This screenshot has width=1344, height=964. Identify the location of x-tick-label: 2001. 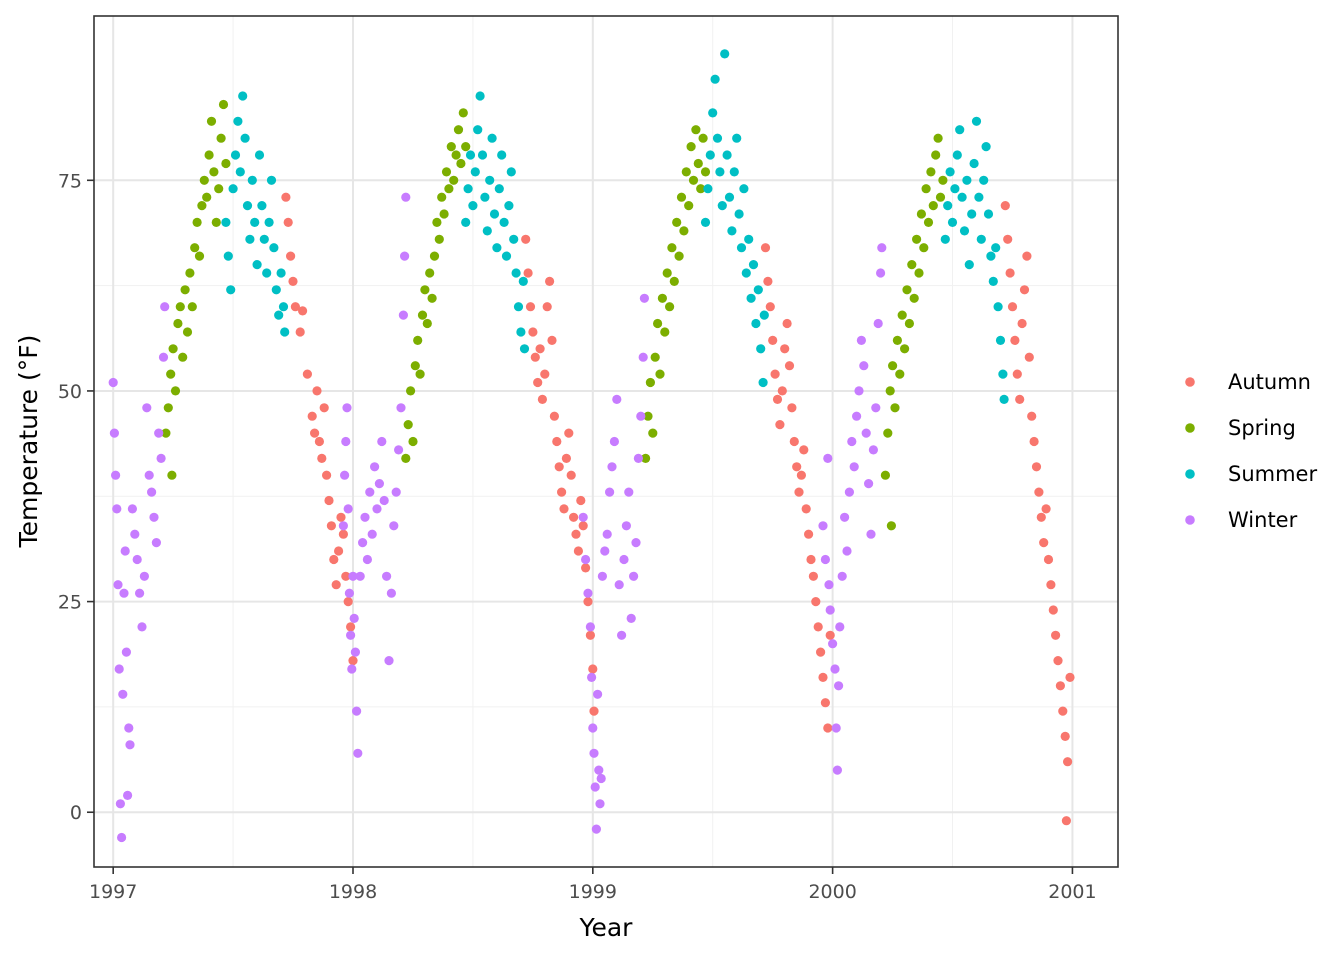
(1072, 892).